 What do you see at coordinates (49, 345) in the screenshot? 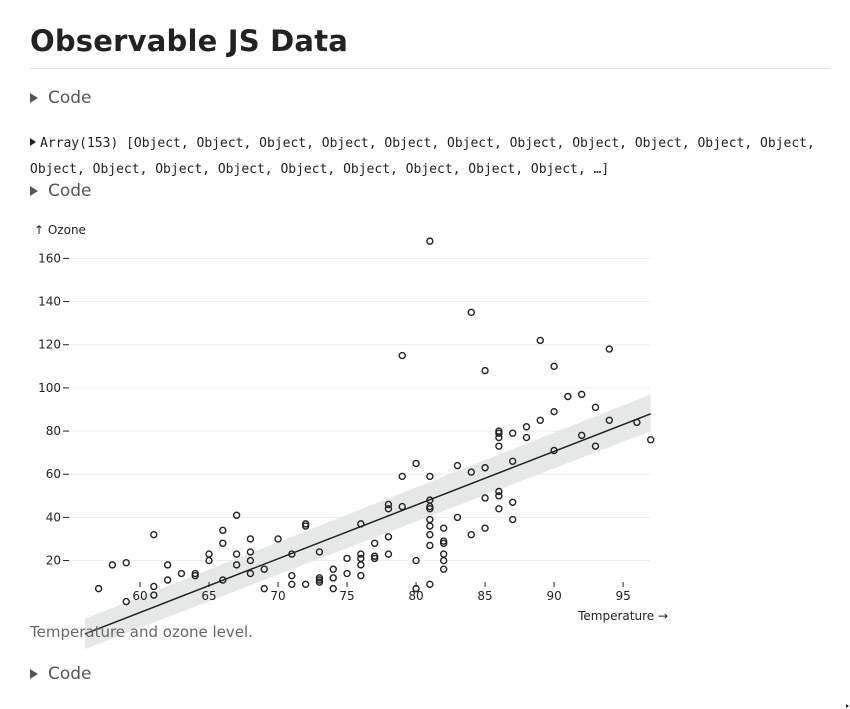
I see `y-tick-label: 120` at bounding box center [49, 345].